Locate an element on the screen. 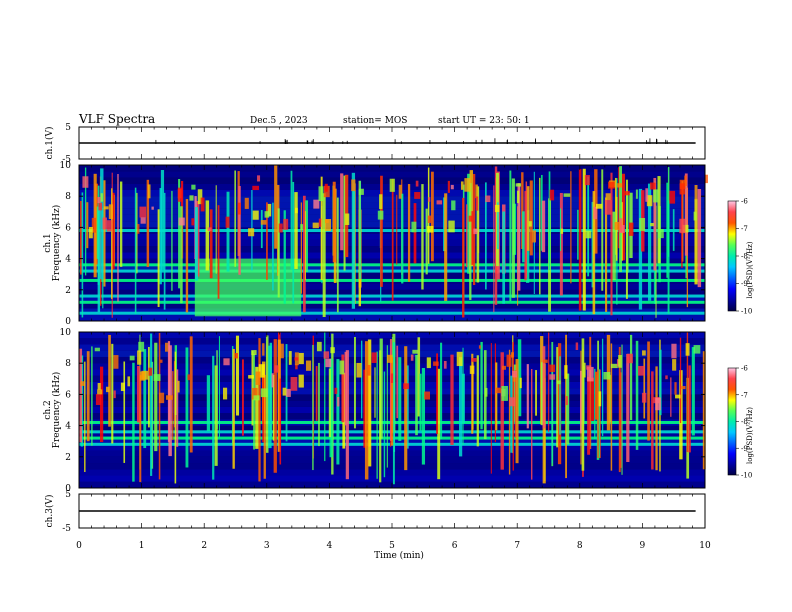  y-tick-label: -5 is located at coordinates (66, 160).